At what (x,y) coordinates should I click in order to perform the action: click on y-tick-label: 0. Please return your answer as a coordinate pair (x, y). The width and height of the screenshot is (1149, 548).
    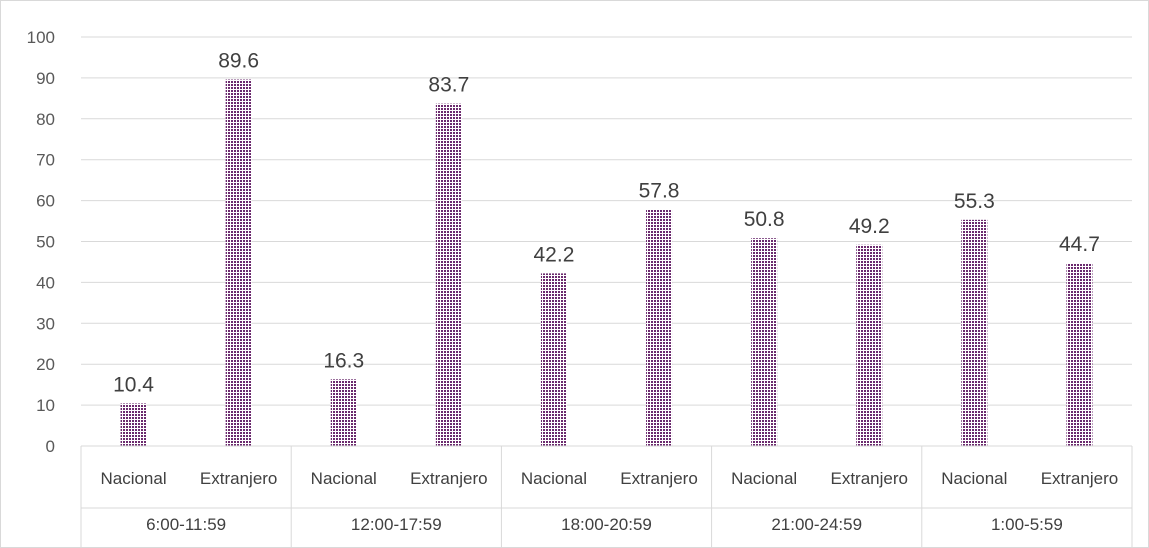
    Looking at the image, I should click on (50, 446).